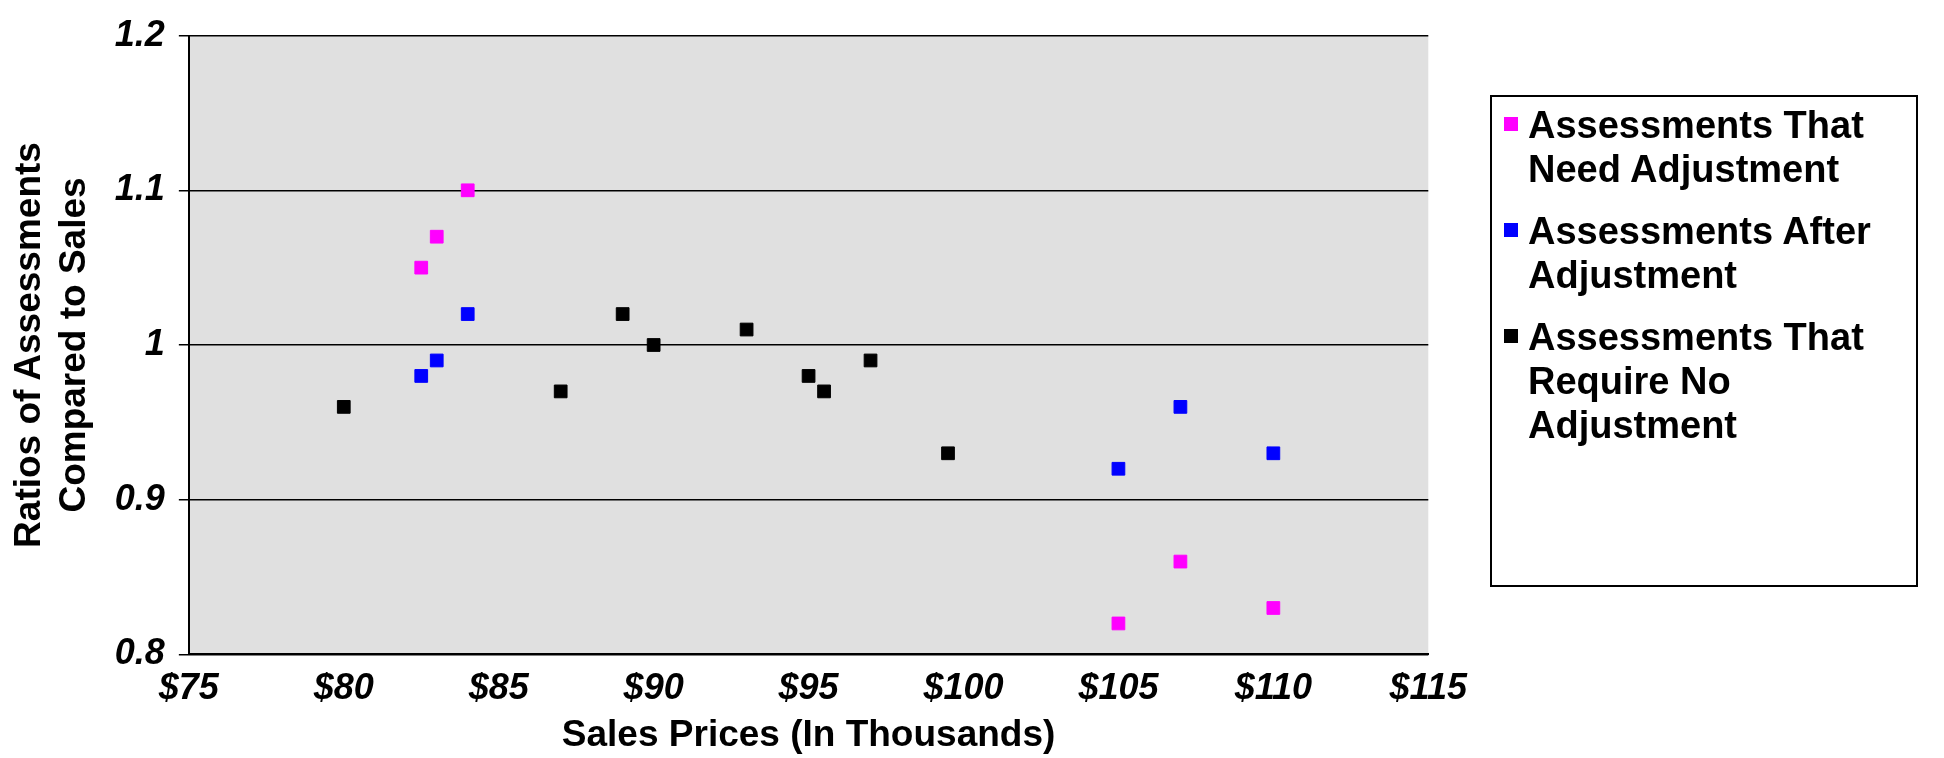 Image resolution: width=1944 pixels, height=758 pixels. What do you see at coordinates (1273, 686) in the screenshot?
I see `x-tick-label: $110` at bounding box center [1273, 686].